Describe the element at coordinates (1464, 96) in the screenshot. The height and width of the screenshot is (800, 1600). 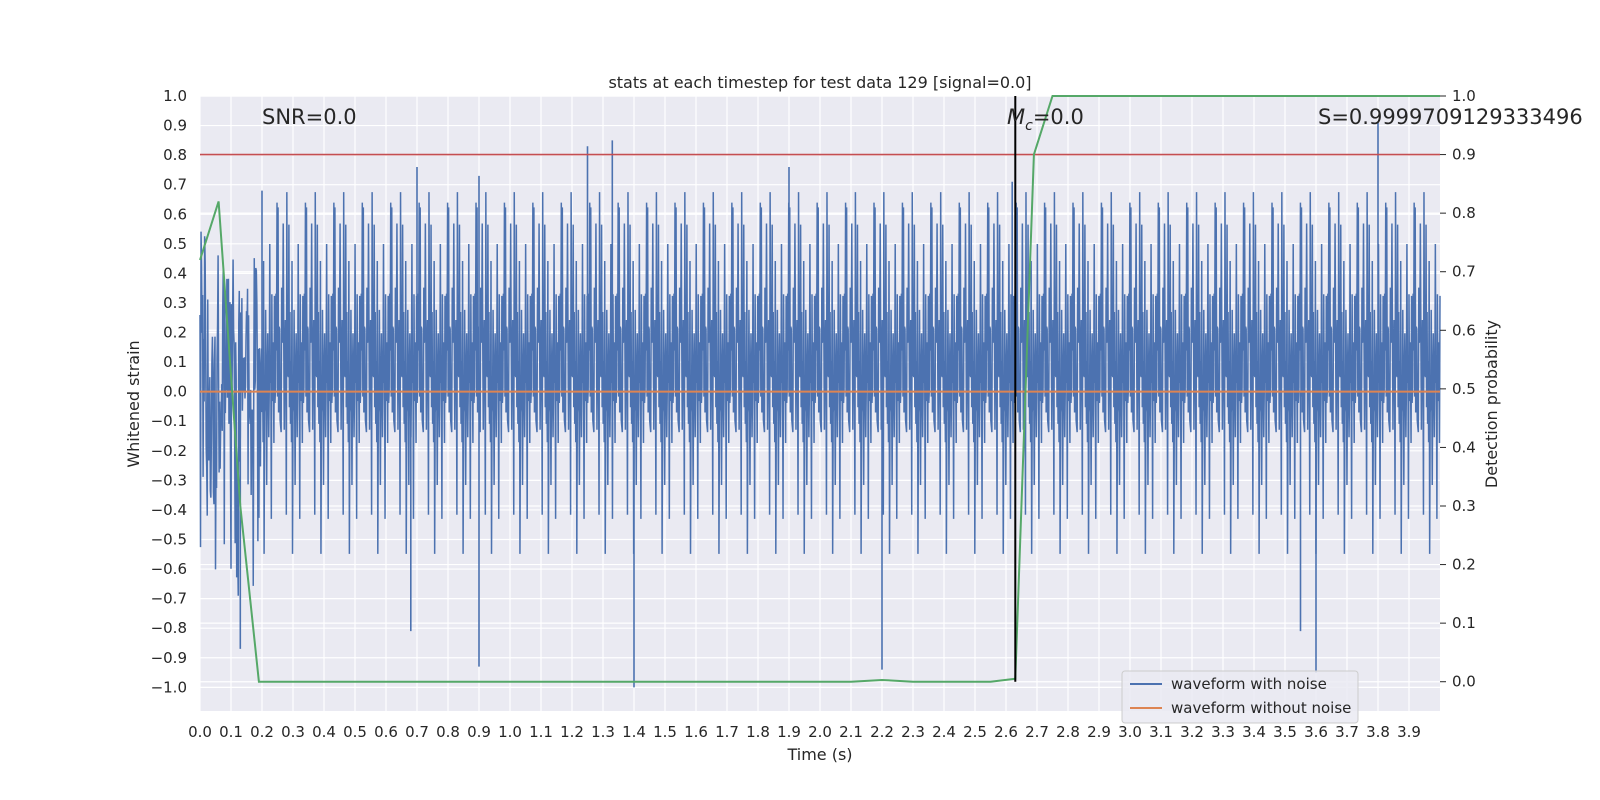
I see `y2-tick-label: 1.0` at that location.